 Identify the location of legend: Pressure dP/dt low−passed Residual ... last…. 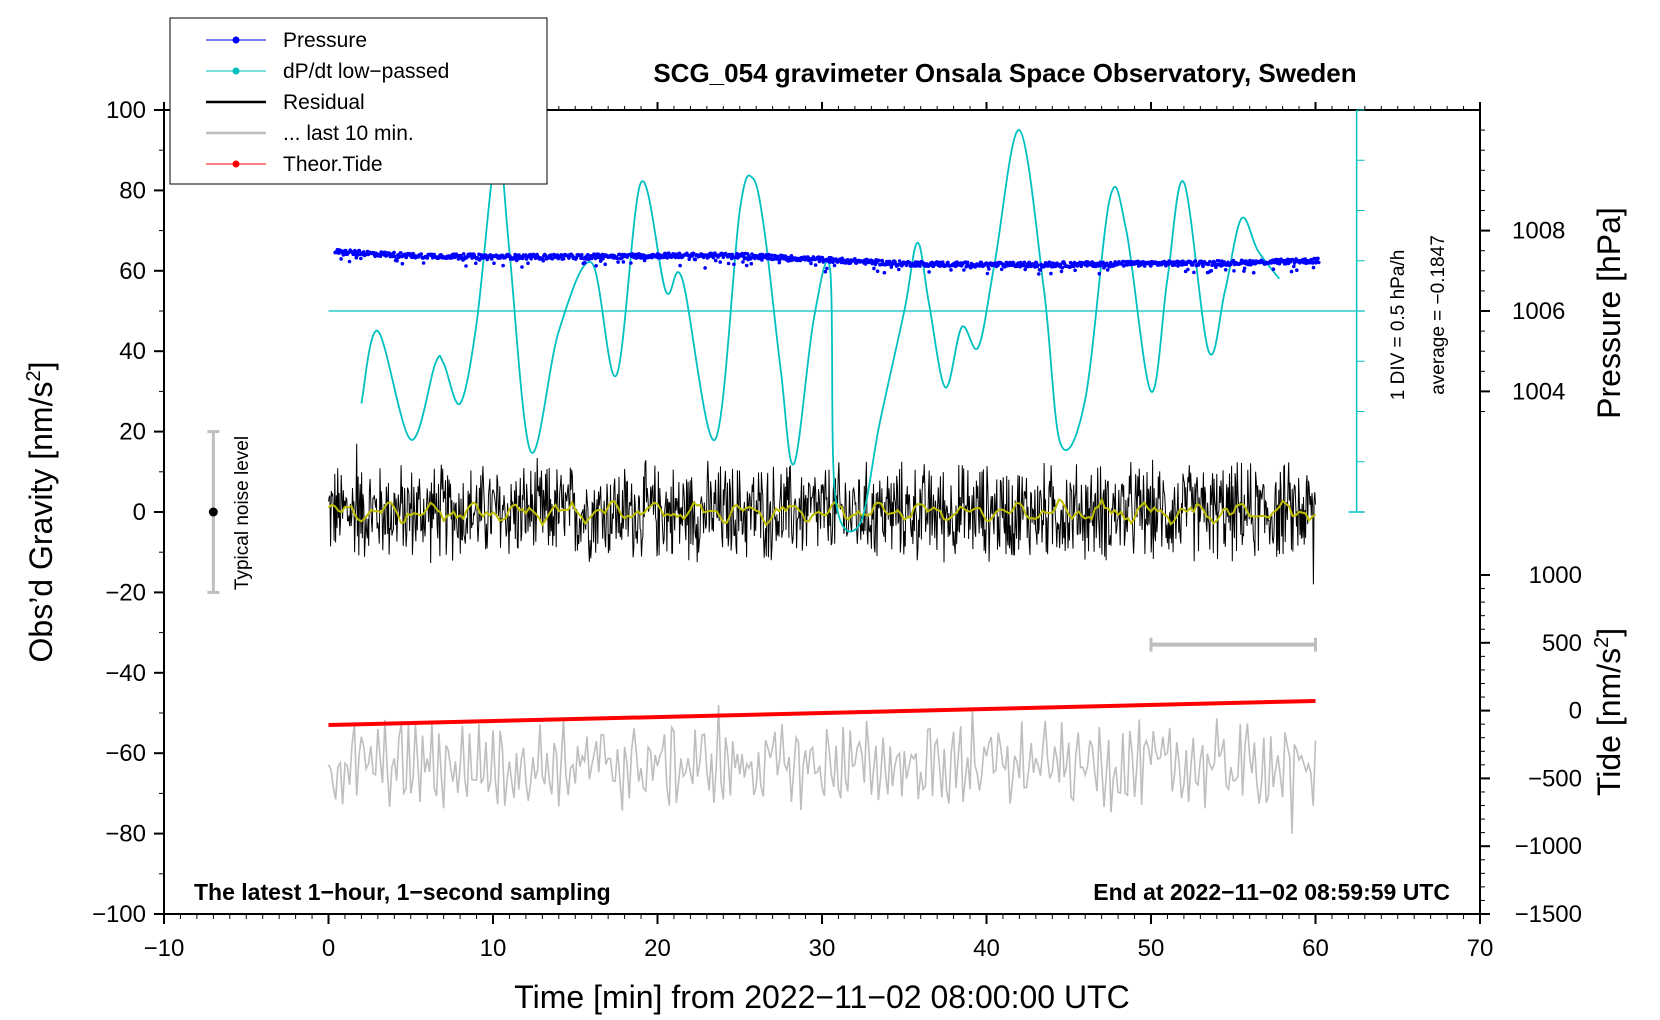
(358, 101).